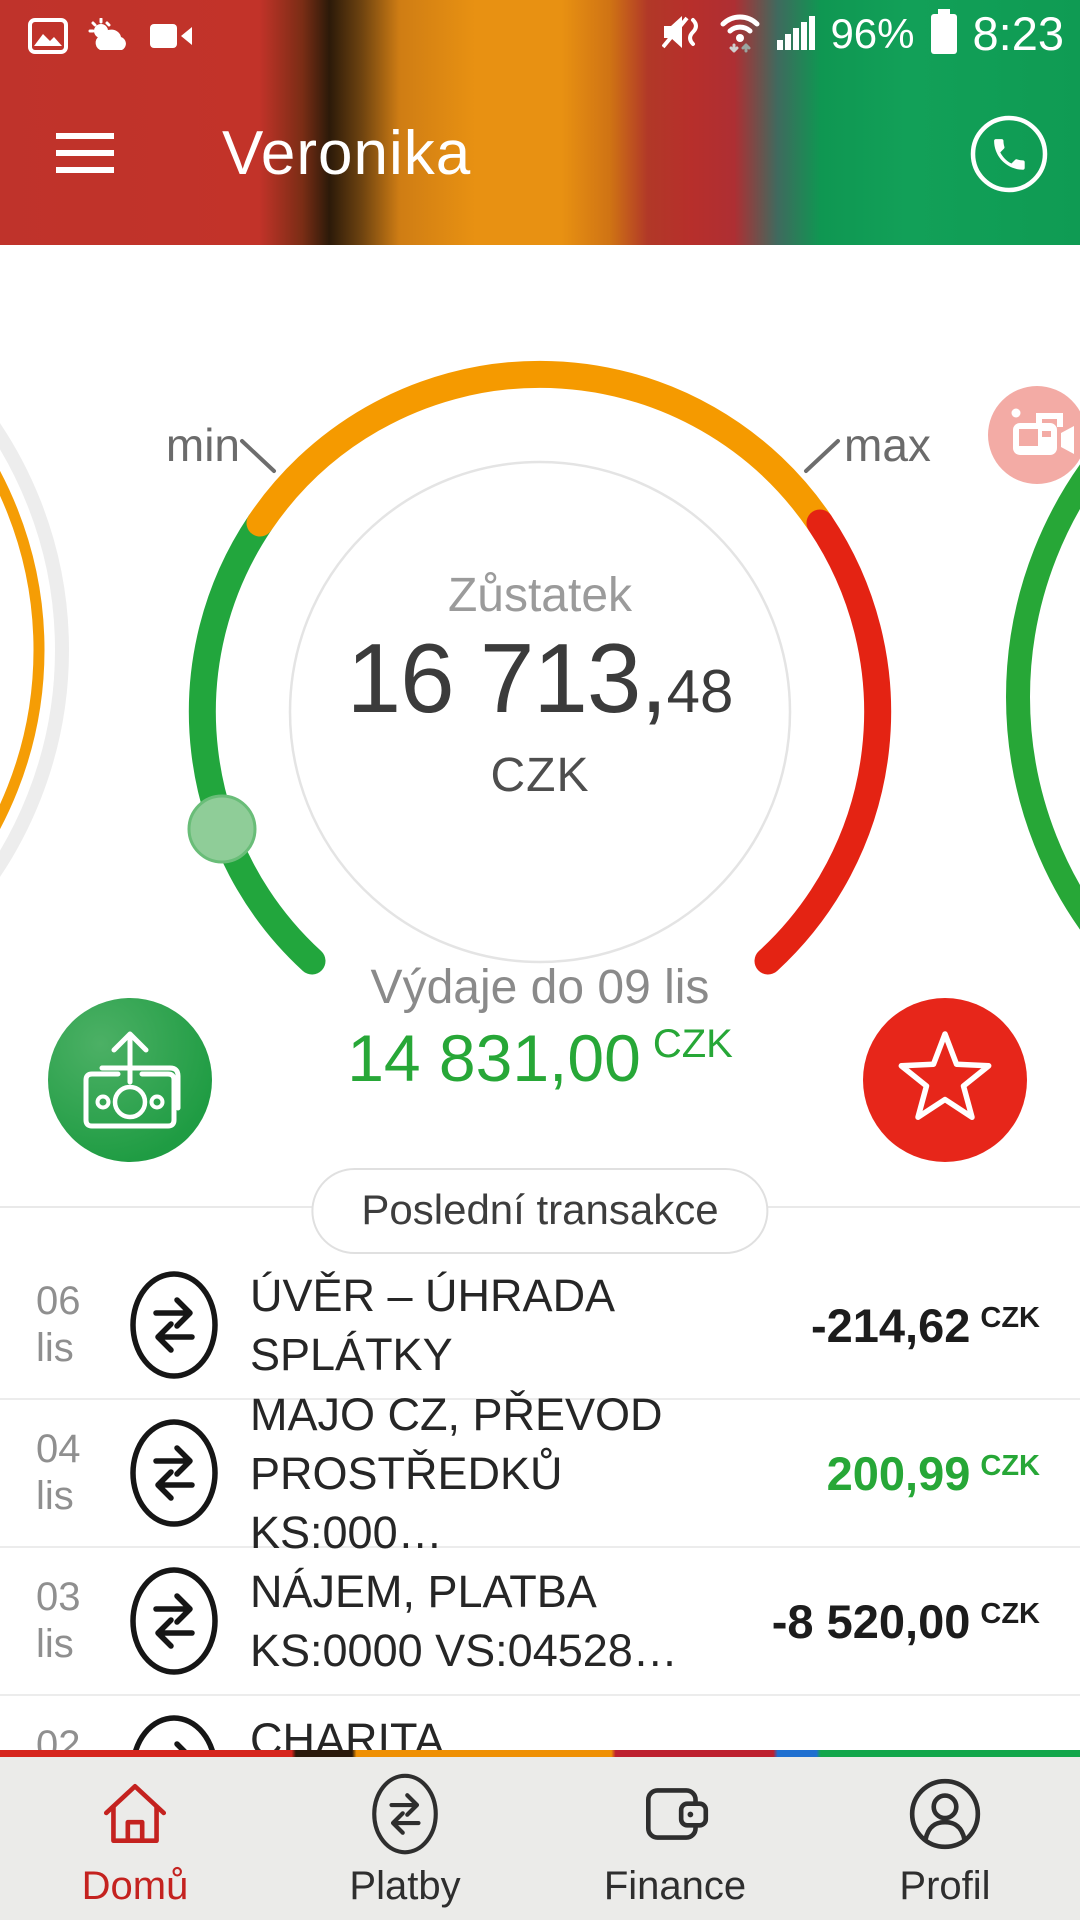 This screenshot has height=1920, width=1080. Describe the element at coordinates (887, 445) in the screenshot. I see `gauge-max-label: max` at that location.